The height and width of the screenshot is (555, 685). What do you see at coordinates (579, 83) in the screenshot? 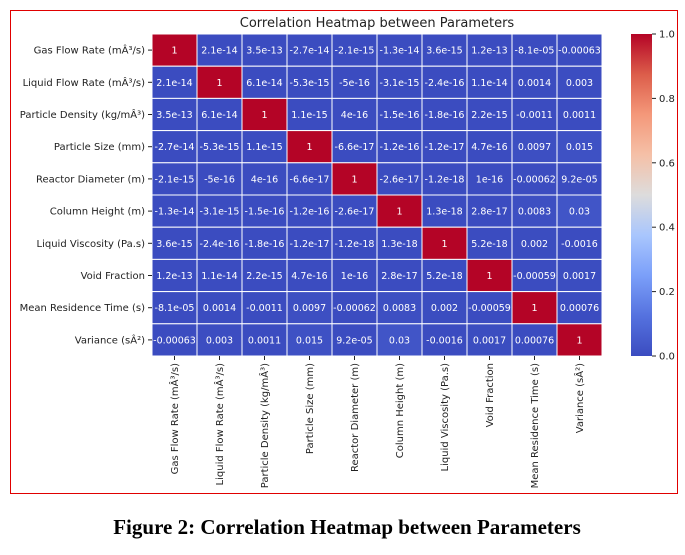
I see `cell-annotation: 0.003` at bounding box center [579, 83].